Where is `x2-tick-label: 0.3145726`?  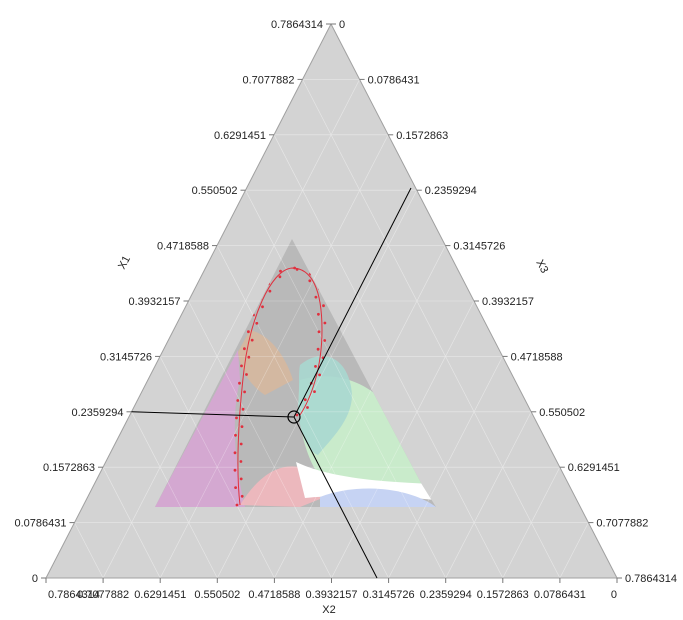
x2-tick-label: 0.3145726 is located at coordinates (389, 595).